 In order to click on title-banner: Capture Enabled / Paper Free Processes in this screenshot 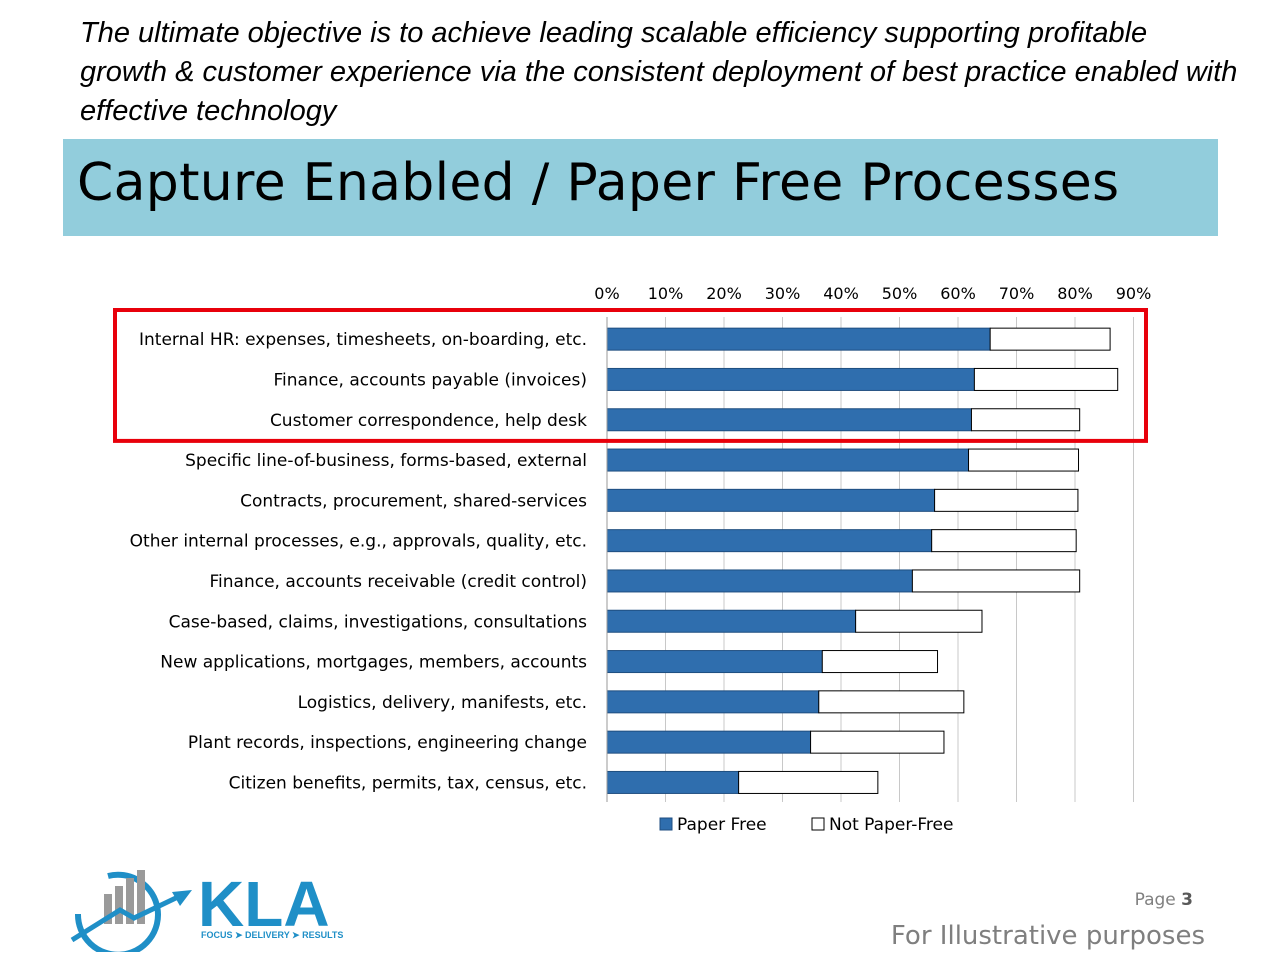, I will do `click(640, 187)`.